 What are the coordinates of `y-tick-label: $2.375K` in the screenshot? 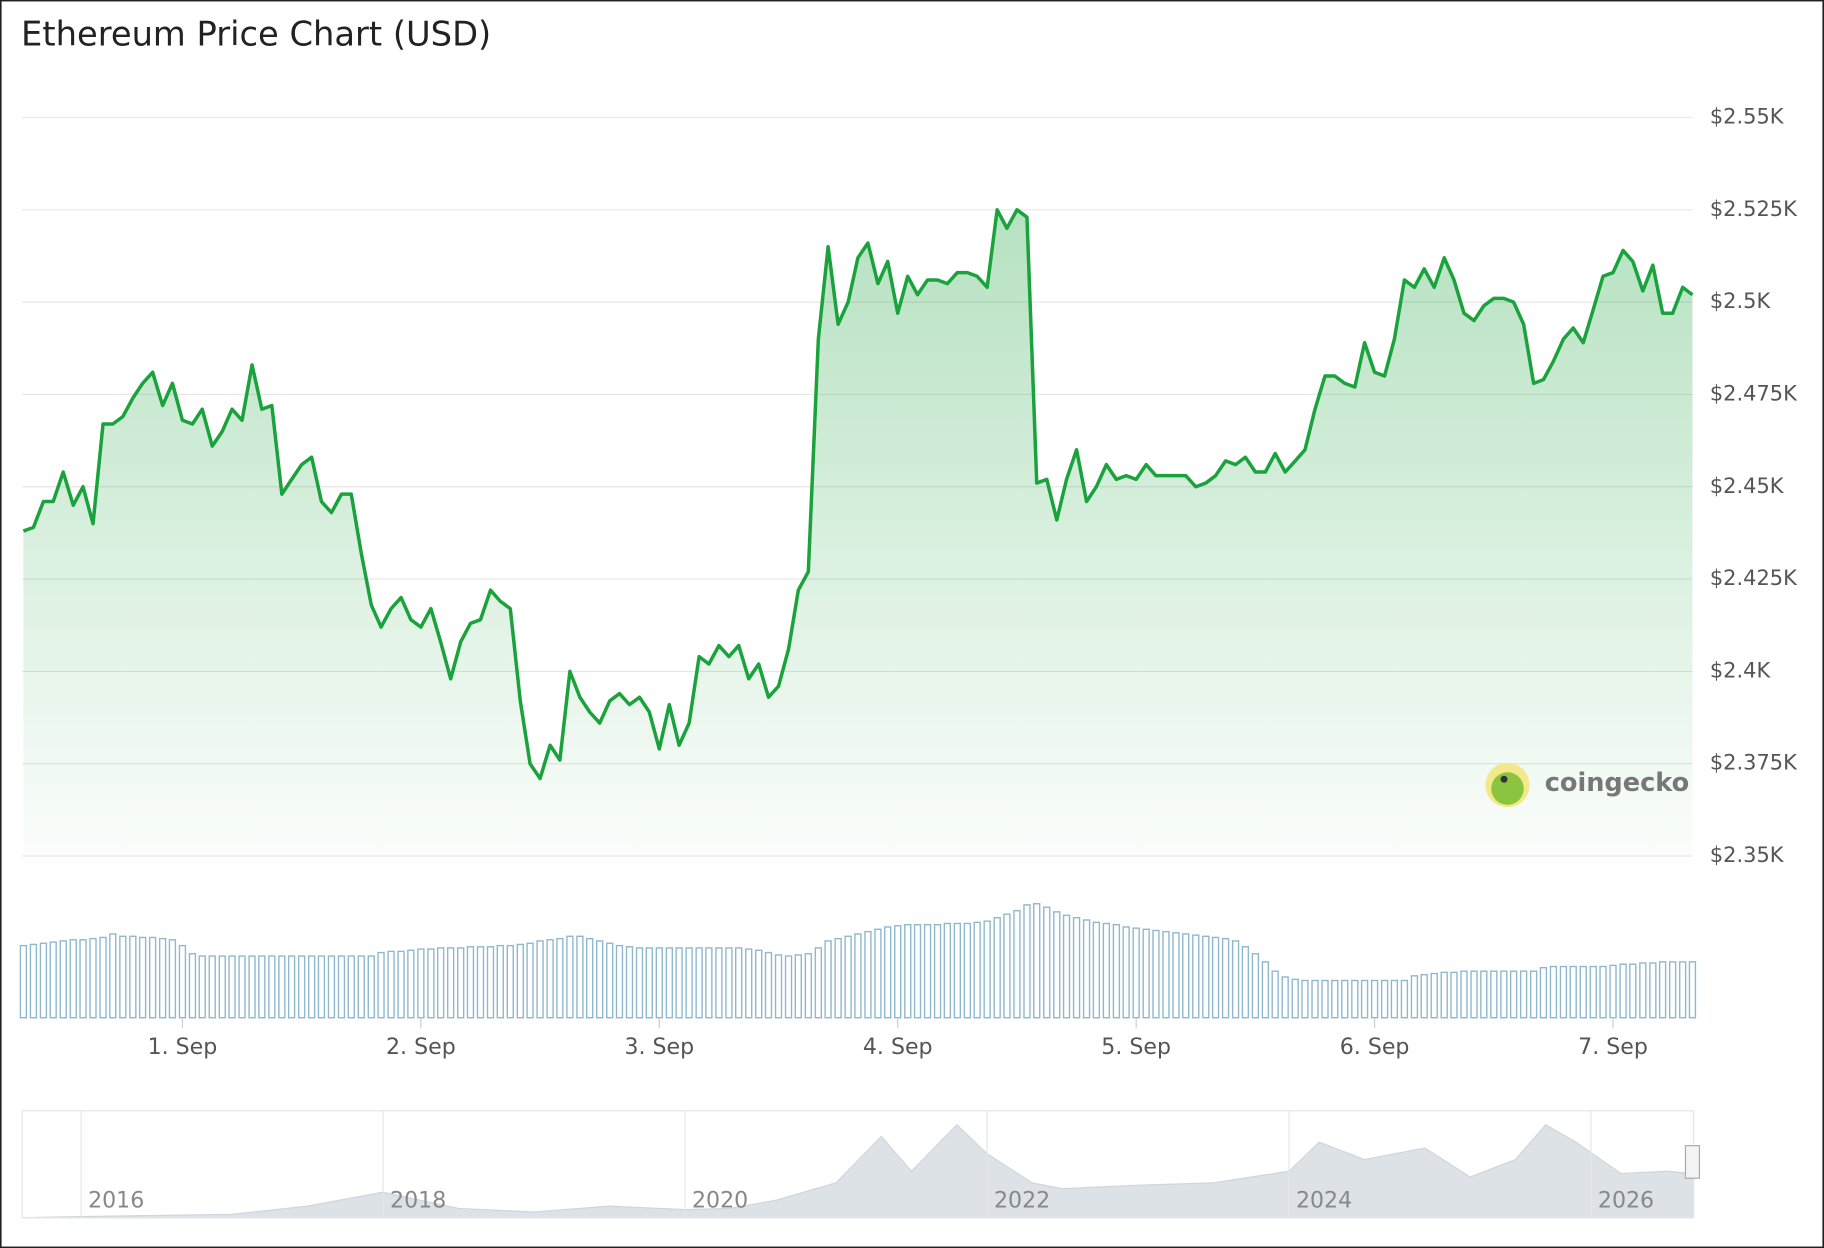 It's located at (1754, 763).